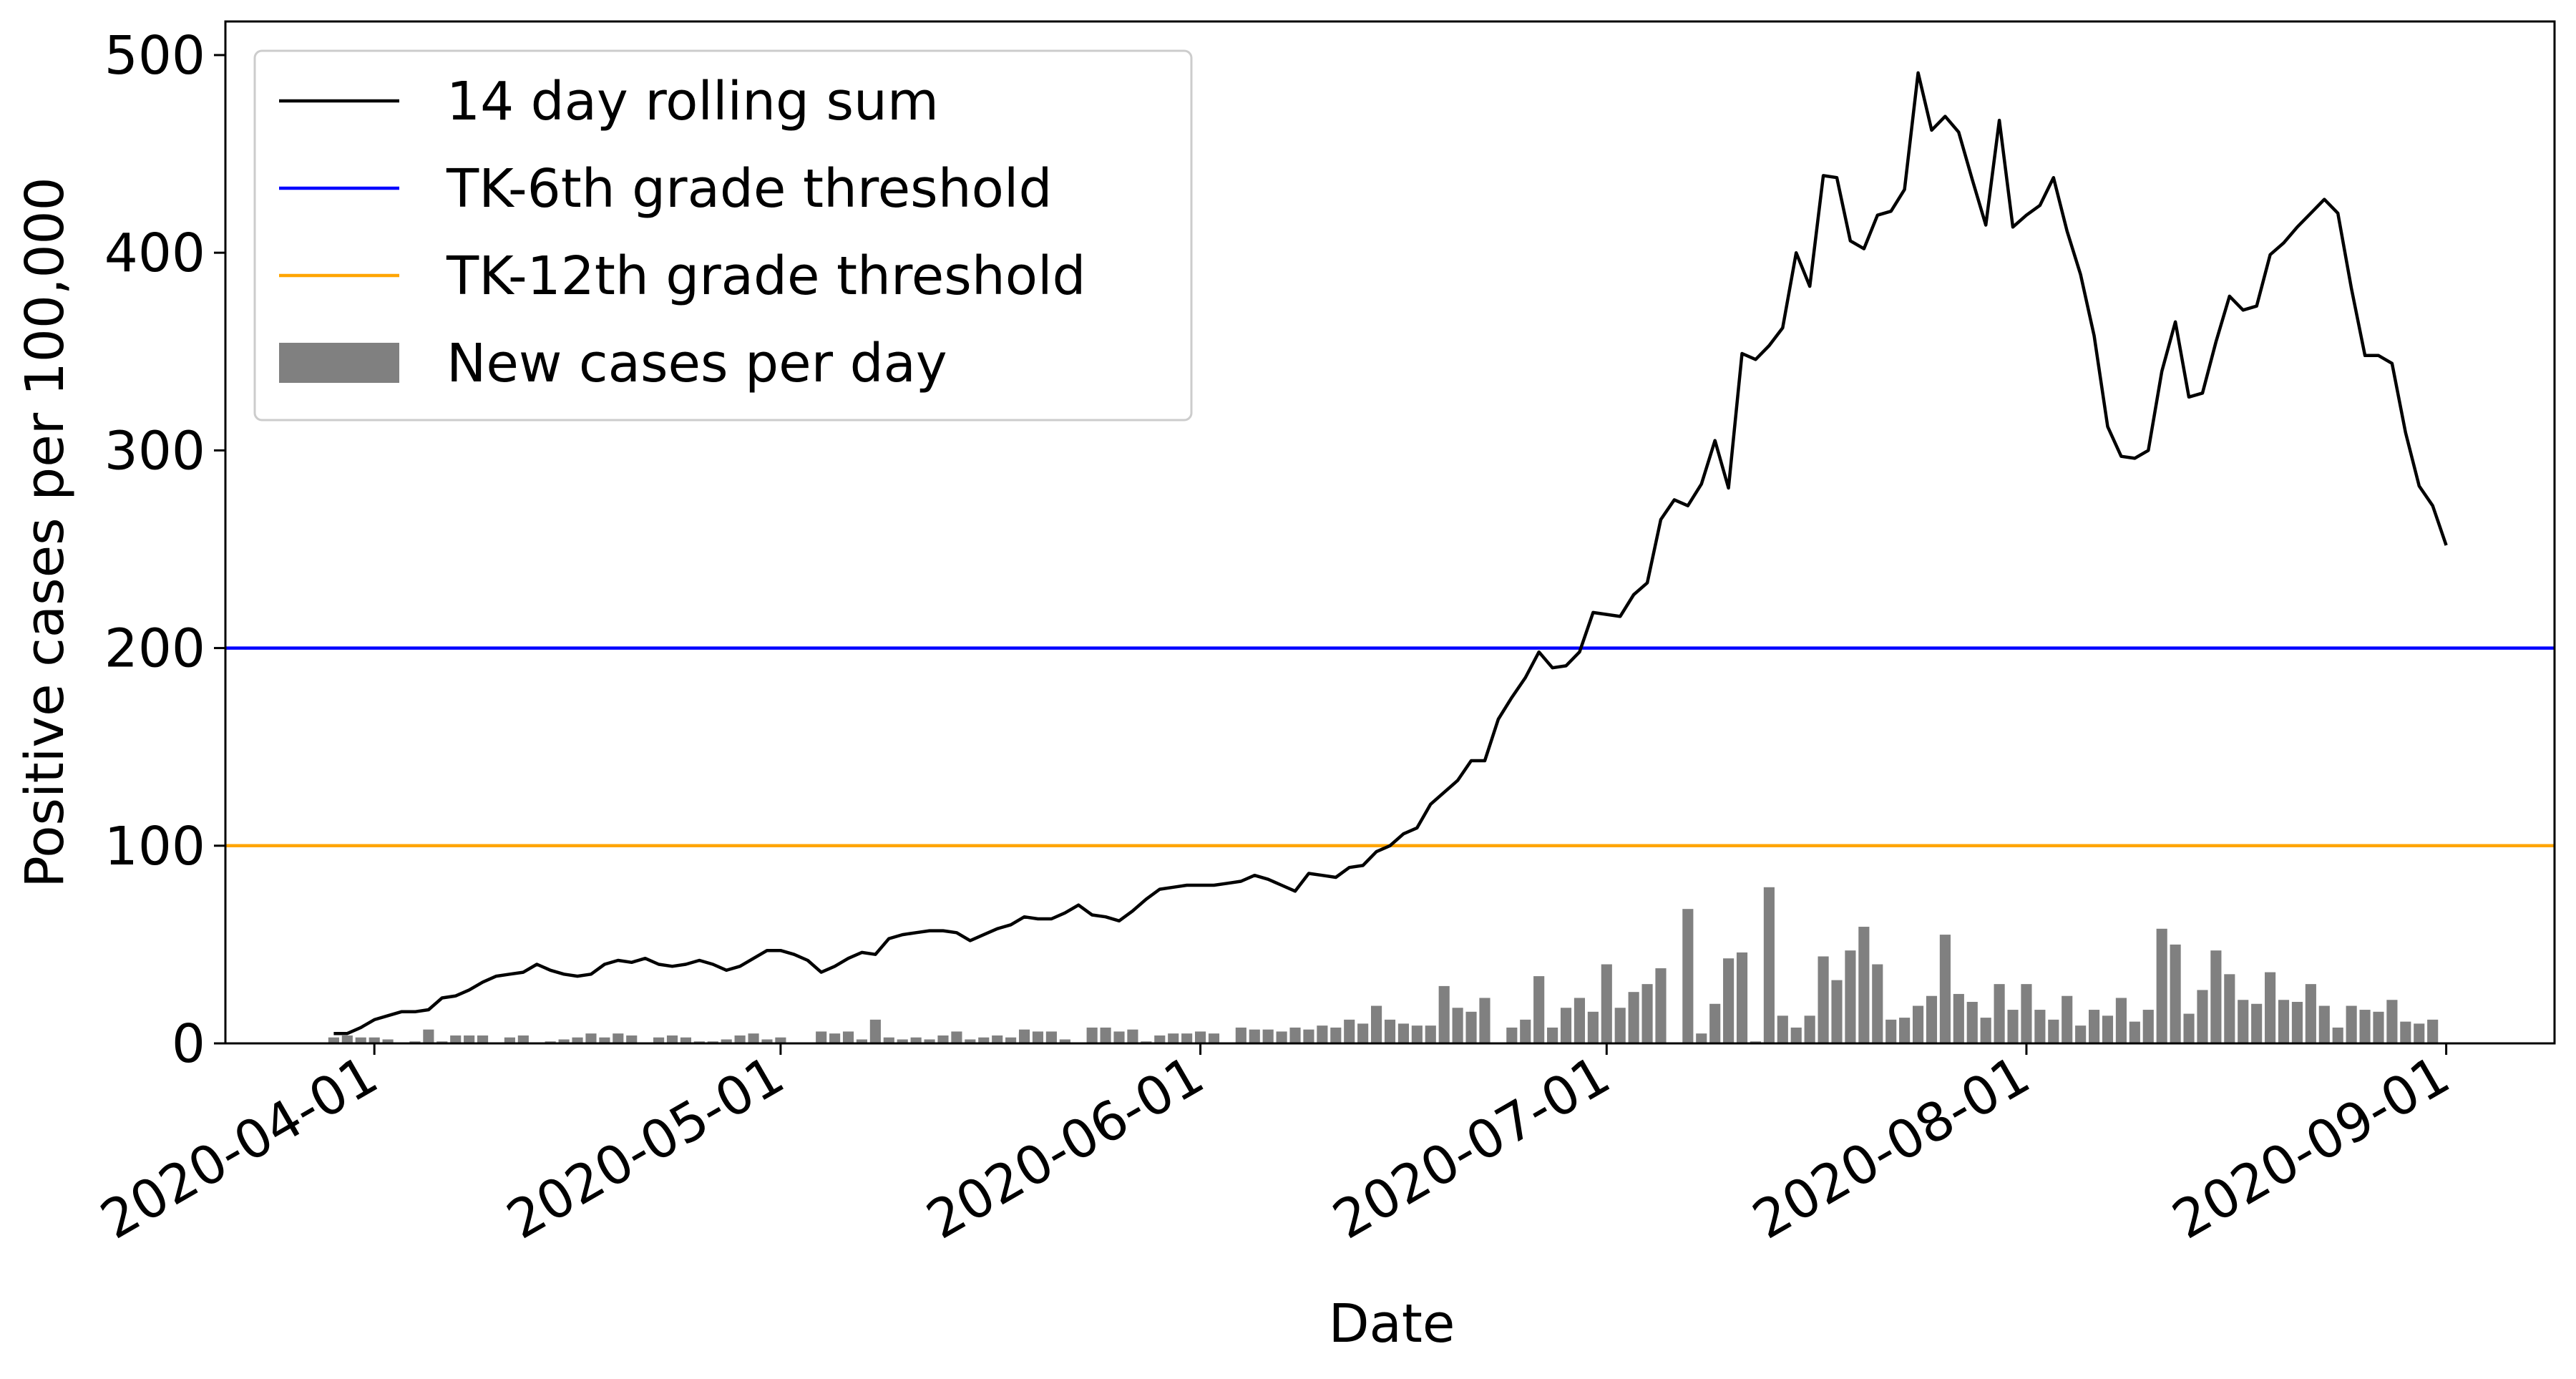 Image resolution: width=2576 pixels, height=1379 pixels. I want to click on legend-swatch, so click(339, 363).